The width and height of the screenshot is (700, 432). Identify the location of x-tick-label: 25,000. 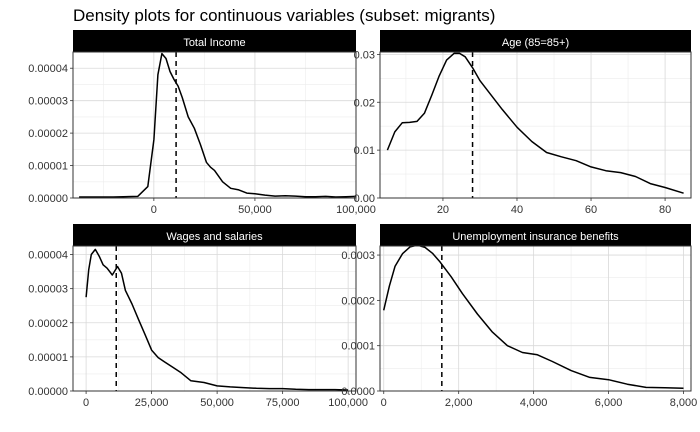
(152, 403).